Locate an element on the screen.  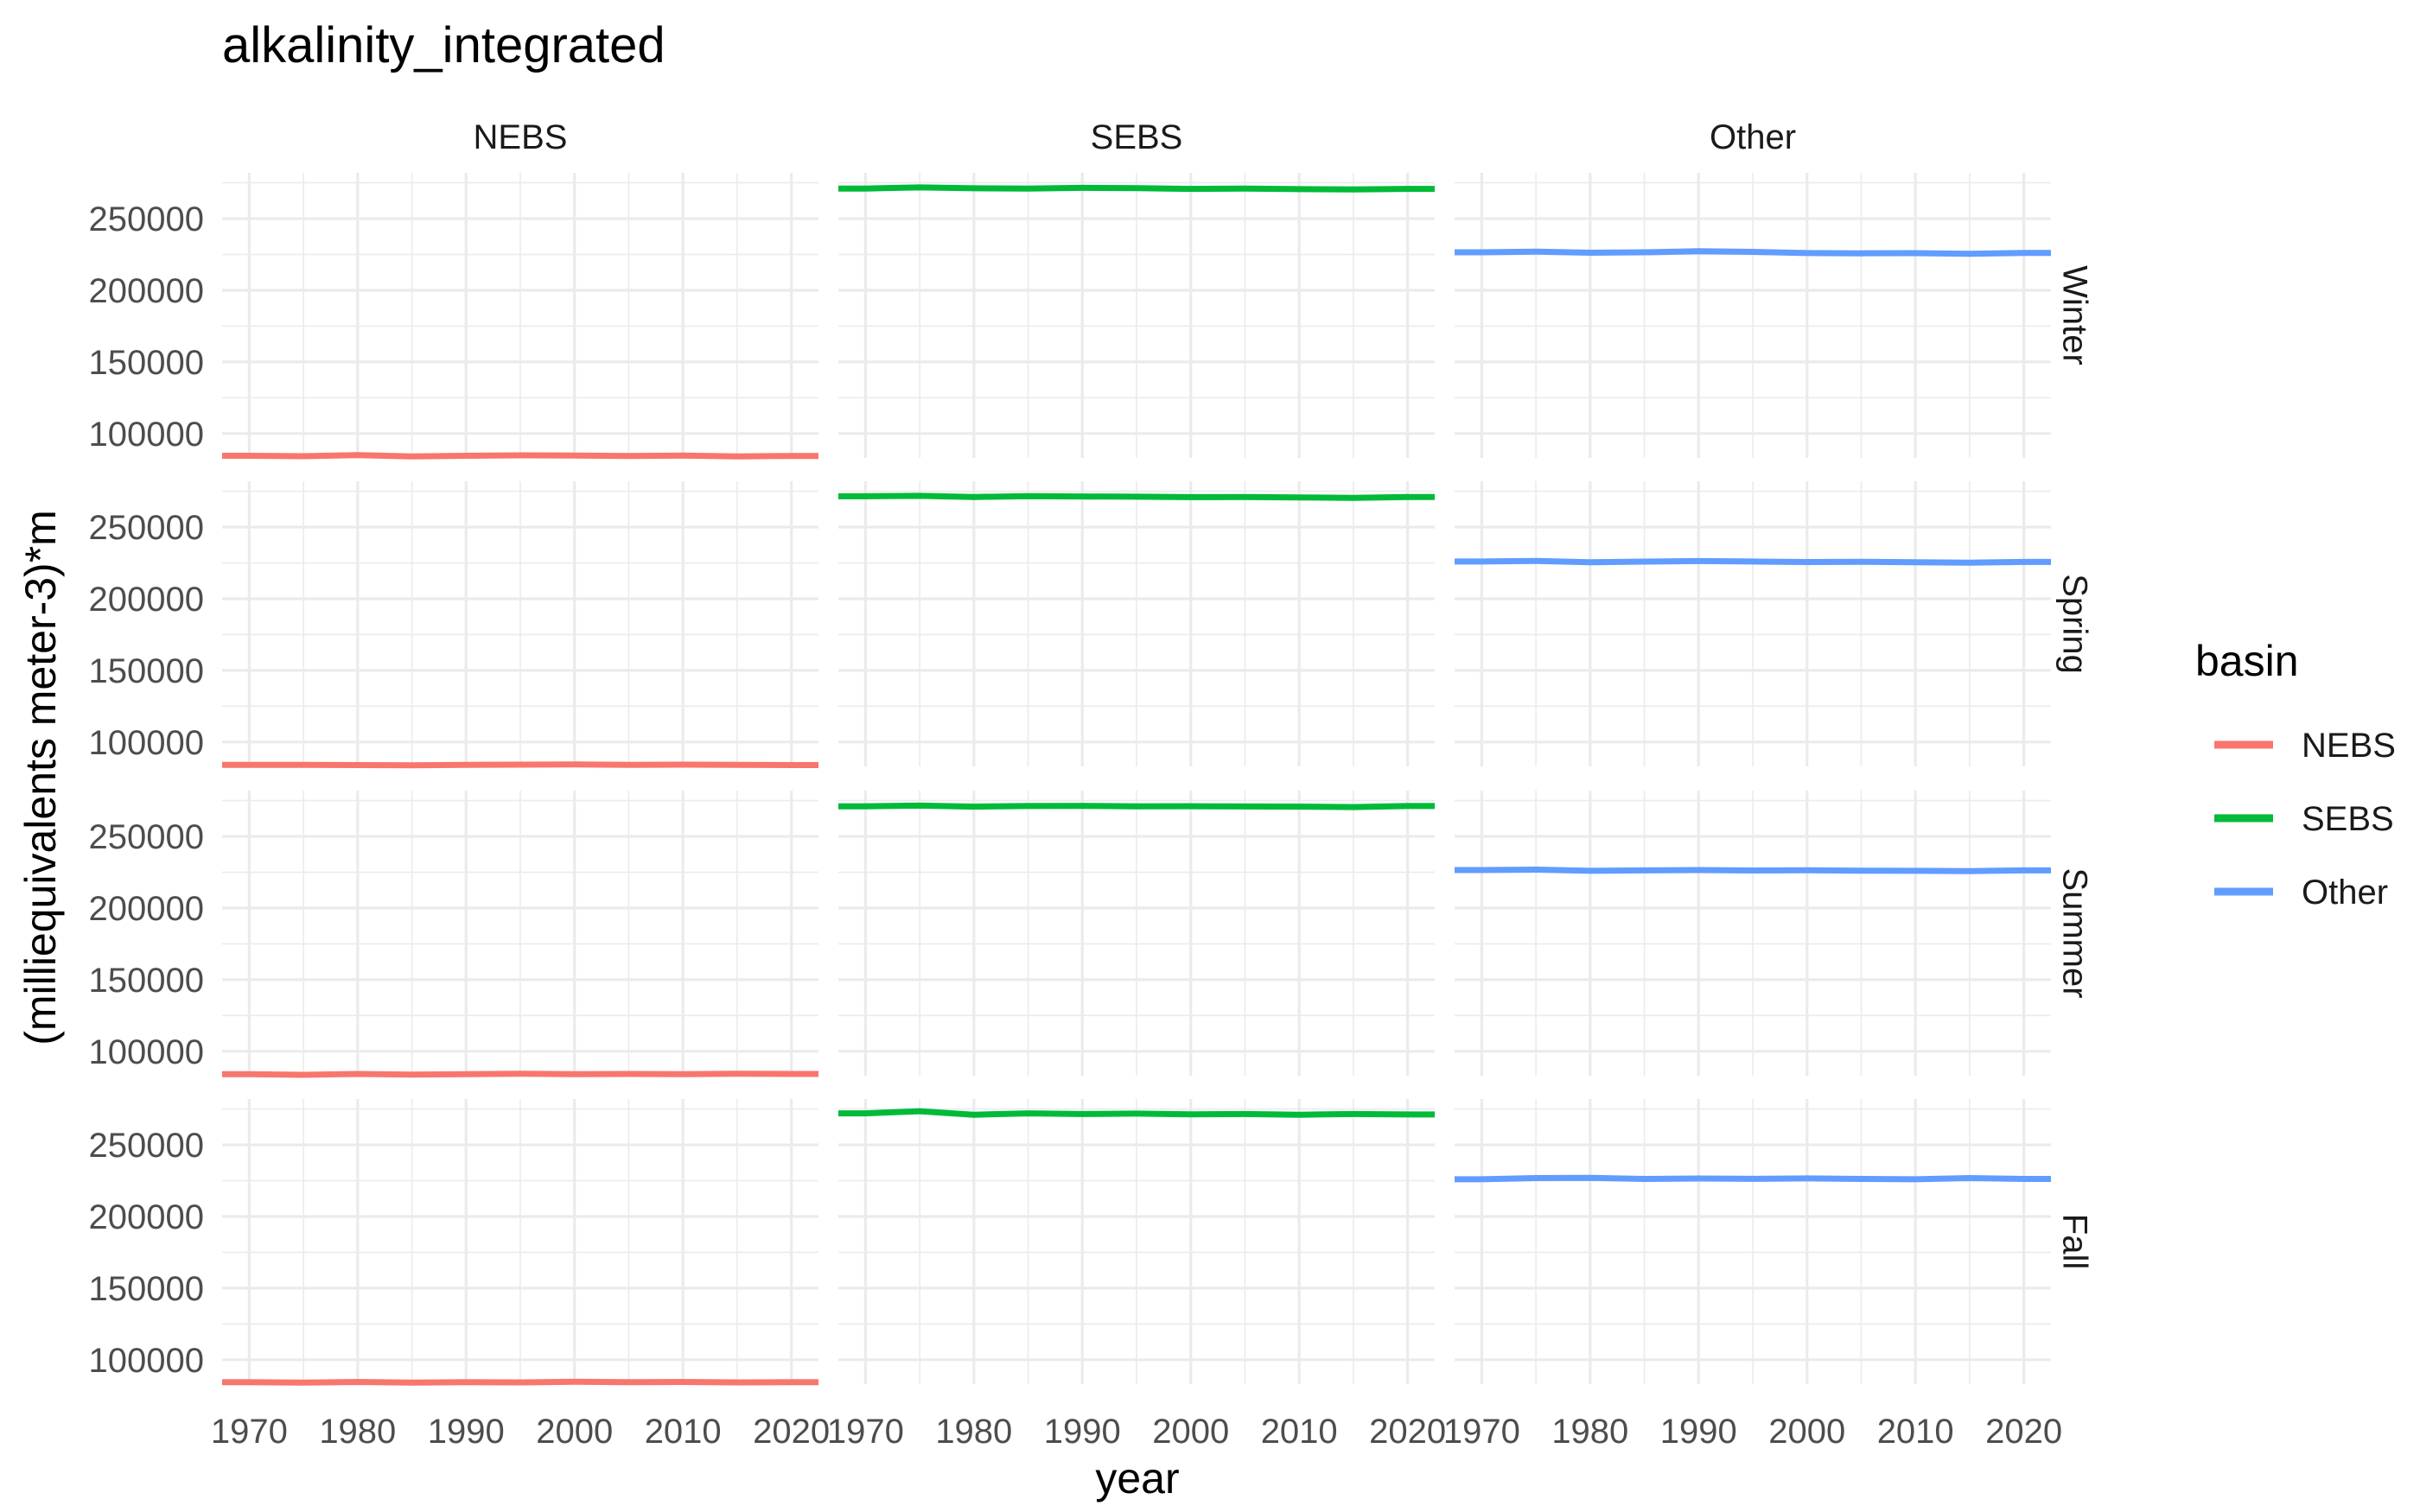
panel-winter-nebs is located at coordinates (520, 316).